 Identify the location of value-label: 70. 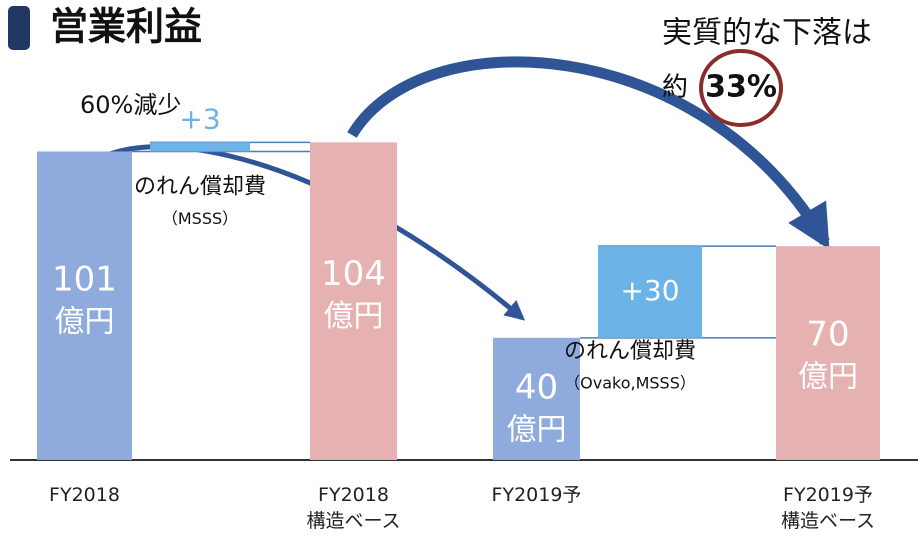
(827, 334).